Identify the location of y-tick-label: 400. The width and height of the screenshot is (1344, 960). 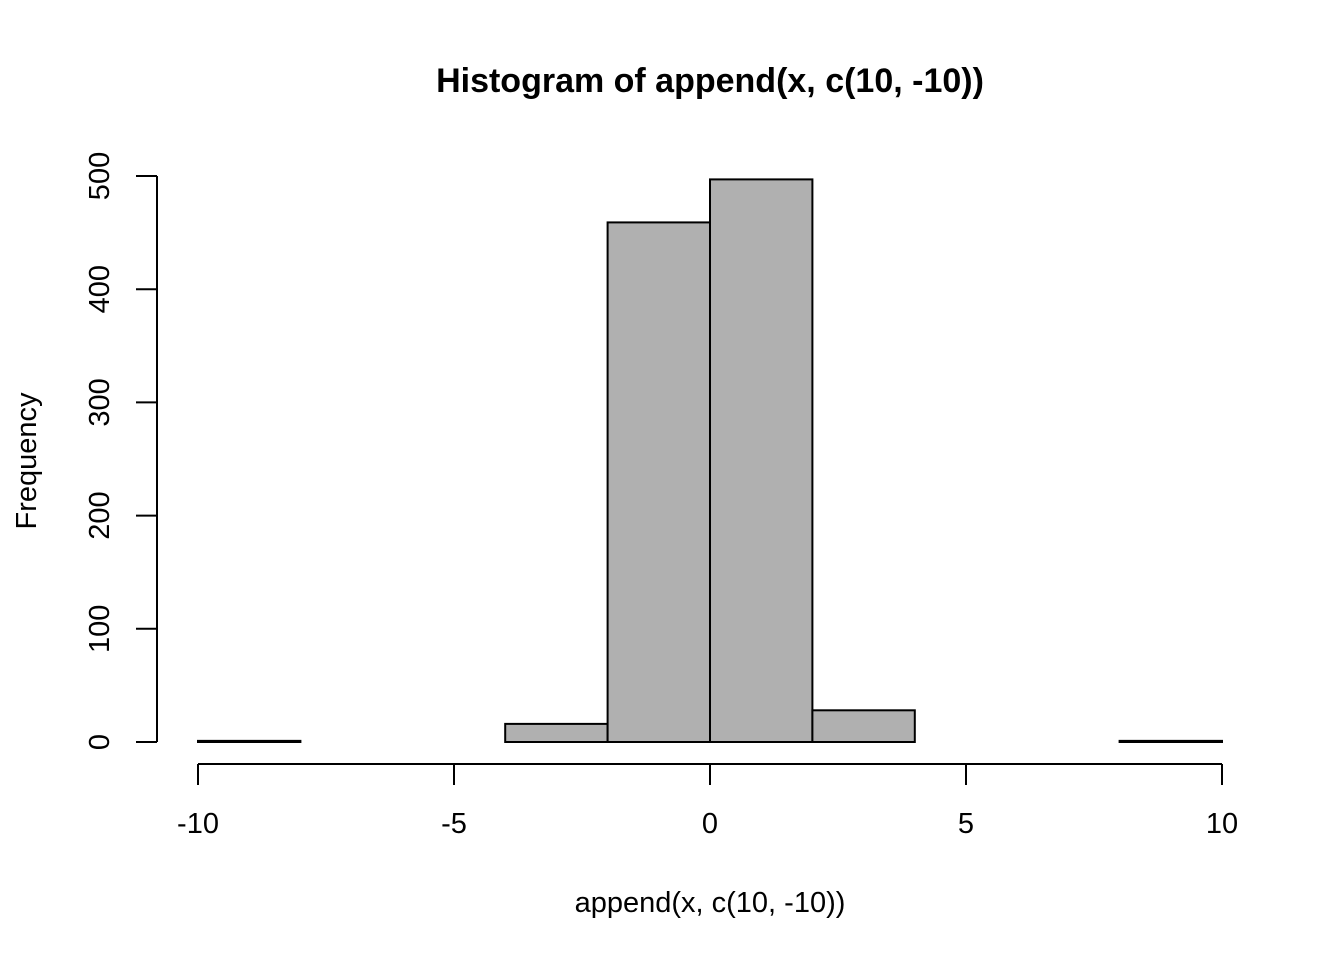
(100, 289).